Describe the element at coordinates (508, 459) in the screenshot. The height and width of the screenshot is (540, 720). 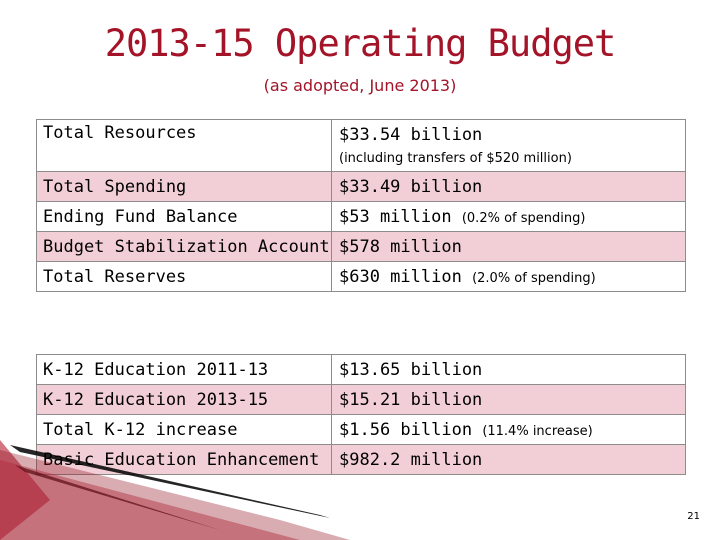
I see `row-value: $982.2 million` at that location.